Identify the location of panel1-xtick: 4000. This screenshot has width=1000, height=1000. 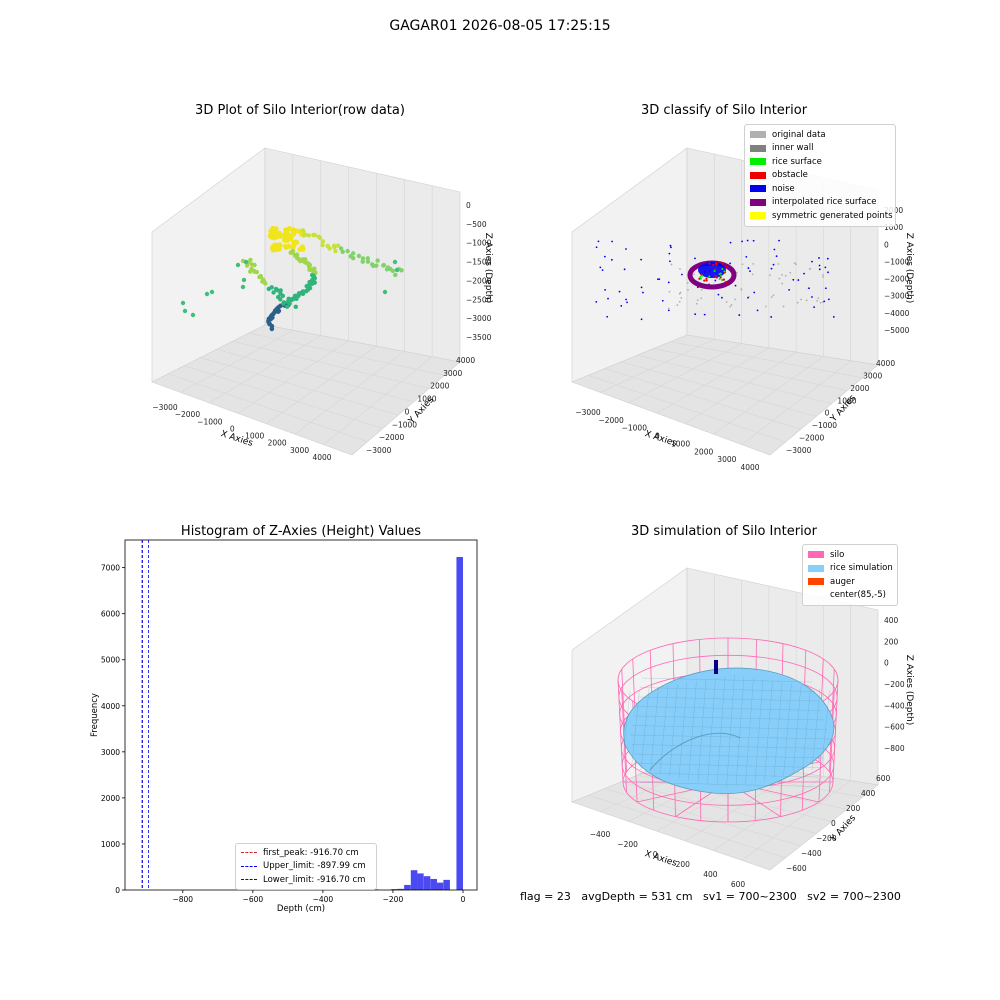
(321, 457).